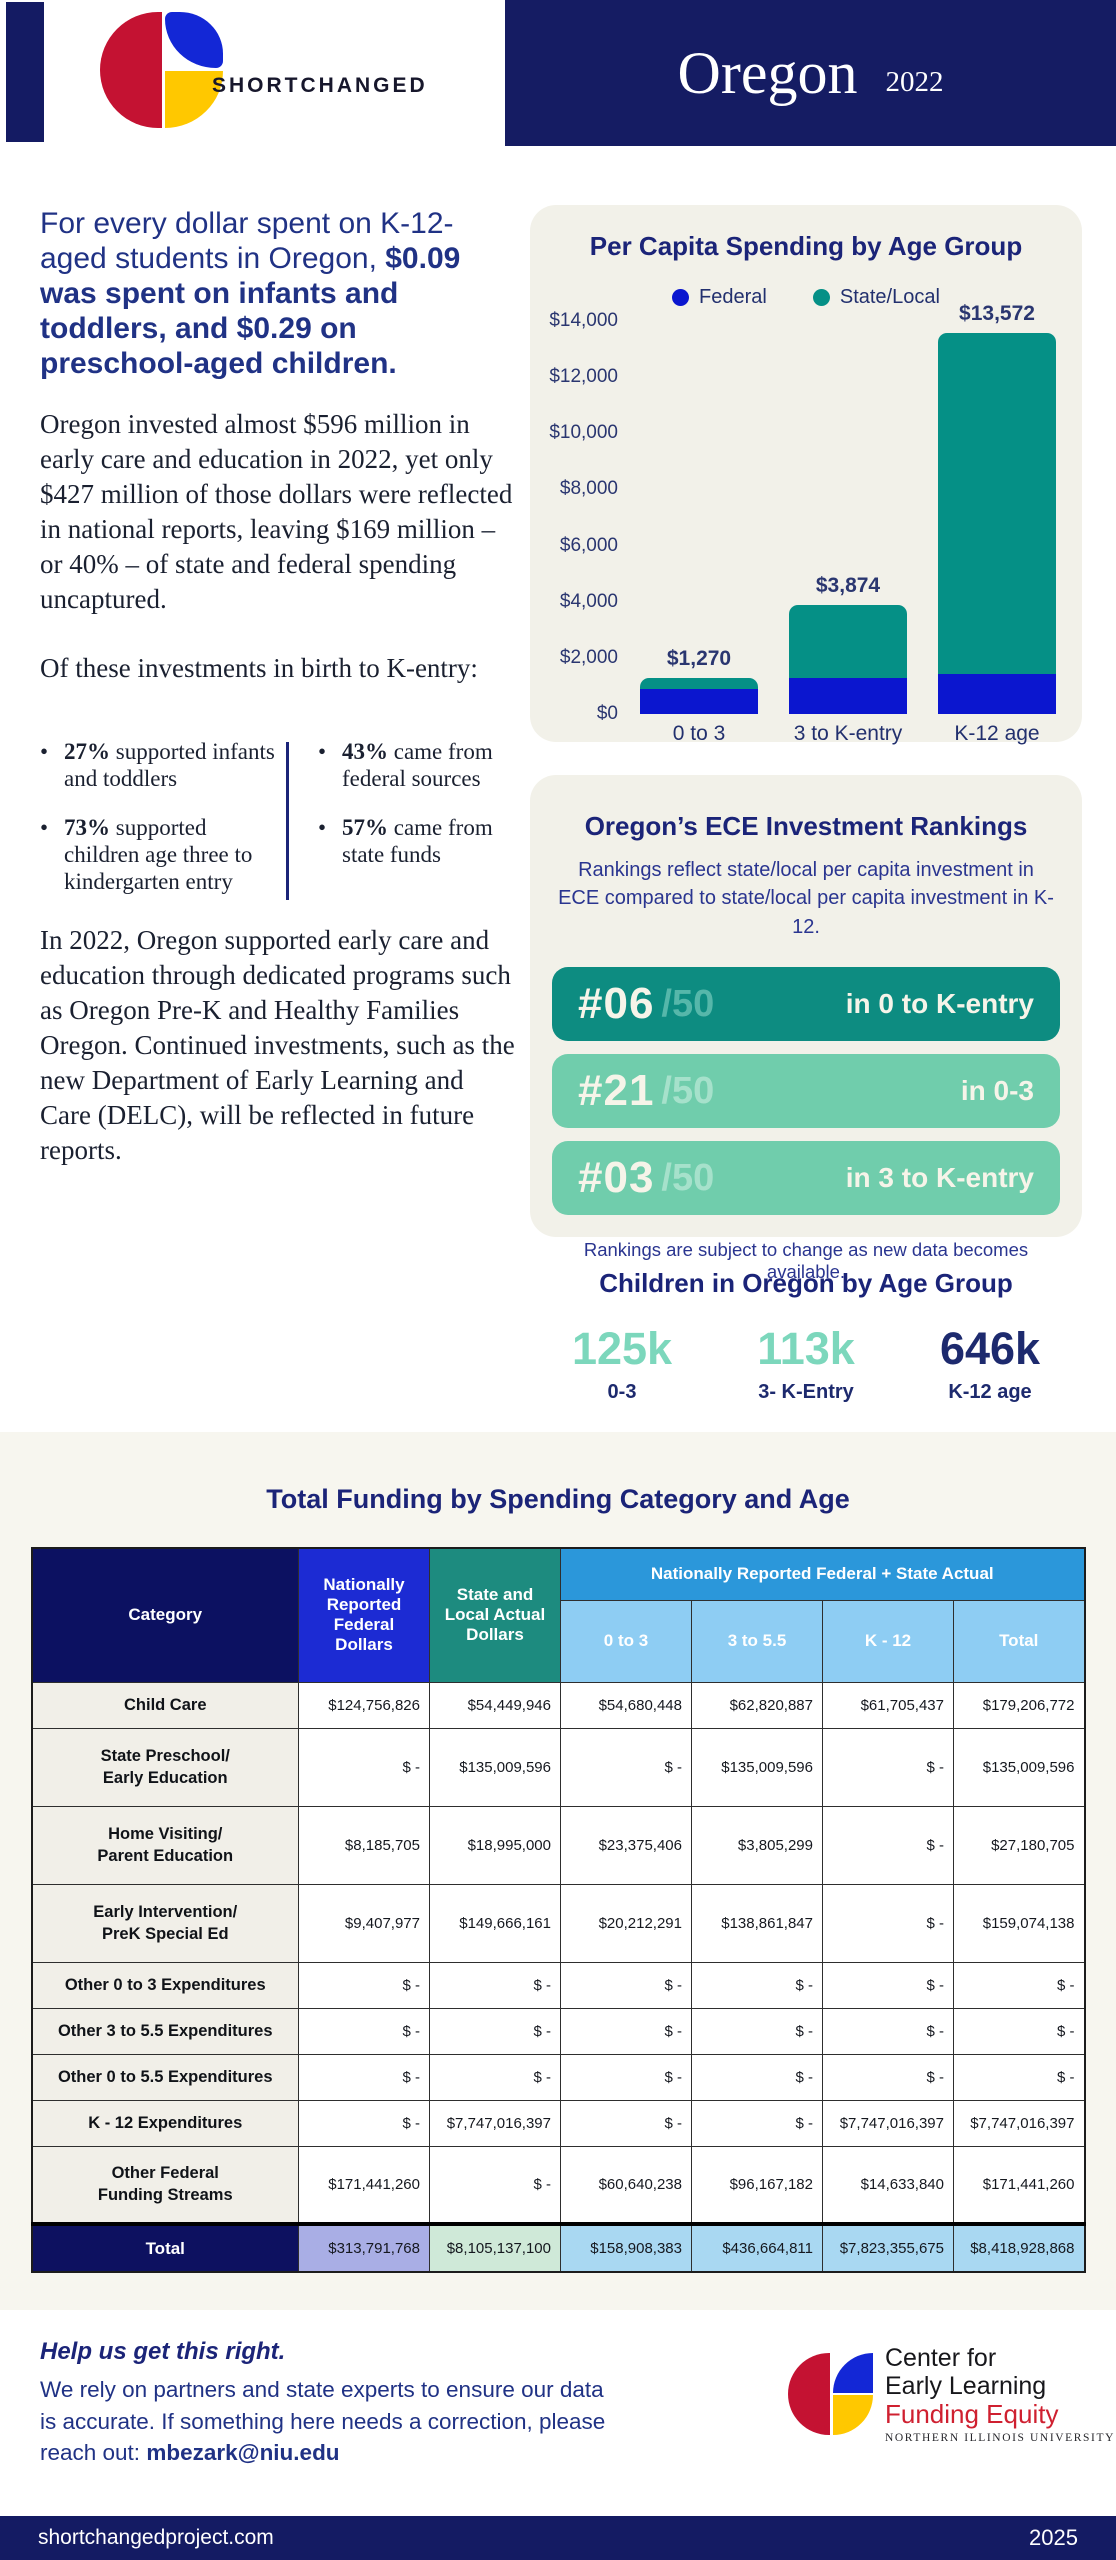 Image resolution: width=1116 pixels, height=2560 pixels. I want to click on row-value-cell: $179,206,772, so click(1019, 1705).